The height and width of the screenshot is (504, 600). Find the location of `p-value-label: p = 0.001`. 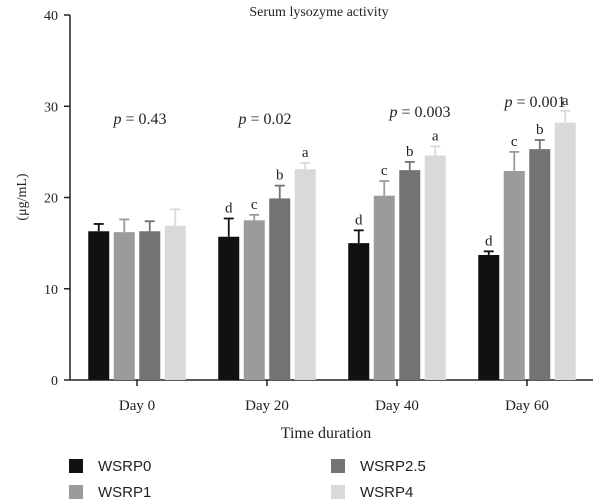

p-value-label: p = 0.001 is located at coordinates (534, 102).